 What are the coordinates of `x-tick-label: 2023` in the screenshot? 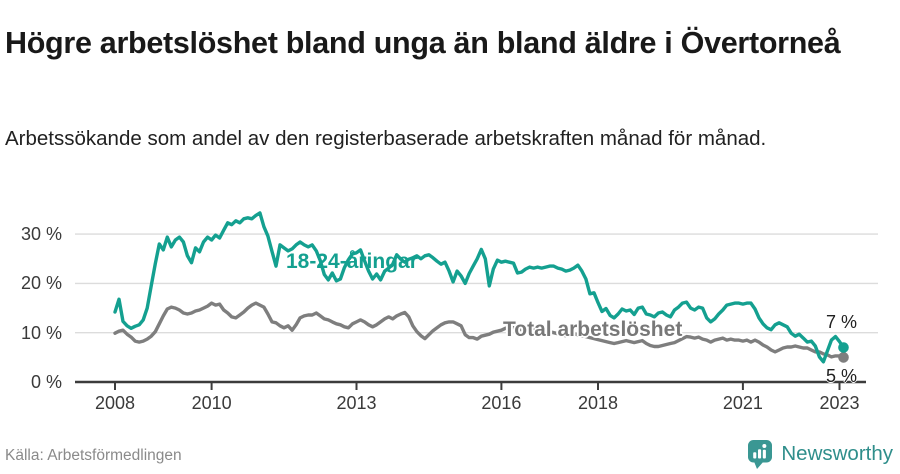 It's located at (839, 403).